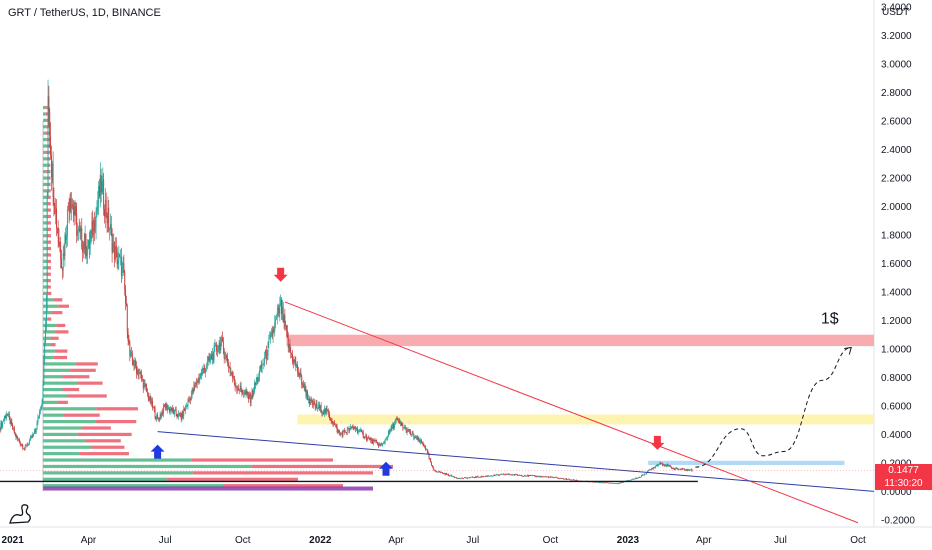 The width and height of the screenshot is (932, 550). Describe the element at coordinates (896, 292) in the screenshot. I see `price-tick-label: 1.4000` at that location.